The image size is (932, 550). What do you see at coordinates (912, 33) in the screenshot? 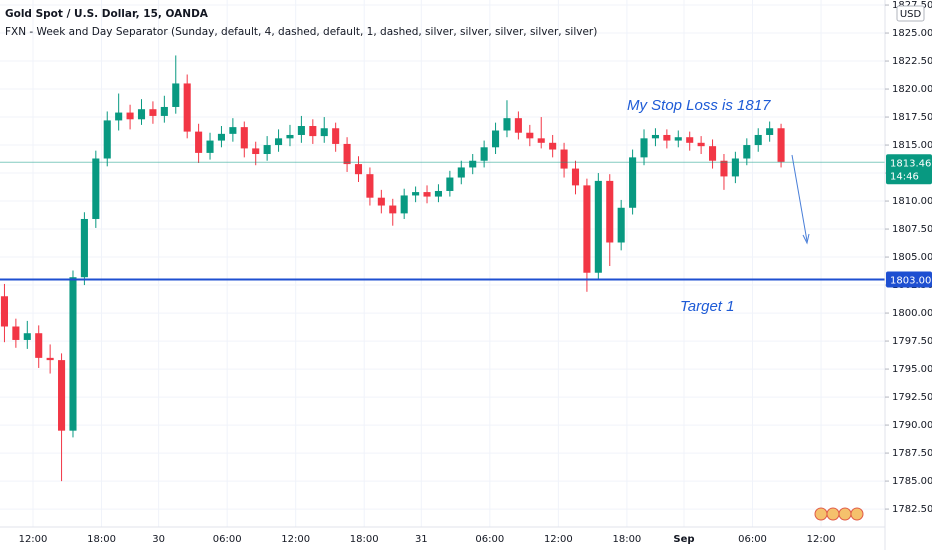
I see `y-tick-label: 1825.000` at bounding box center [912, 33].